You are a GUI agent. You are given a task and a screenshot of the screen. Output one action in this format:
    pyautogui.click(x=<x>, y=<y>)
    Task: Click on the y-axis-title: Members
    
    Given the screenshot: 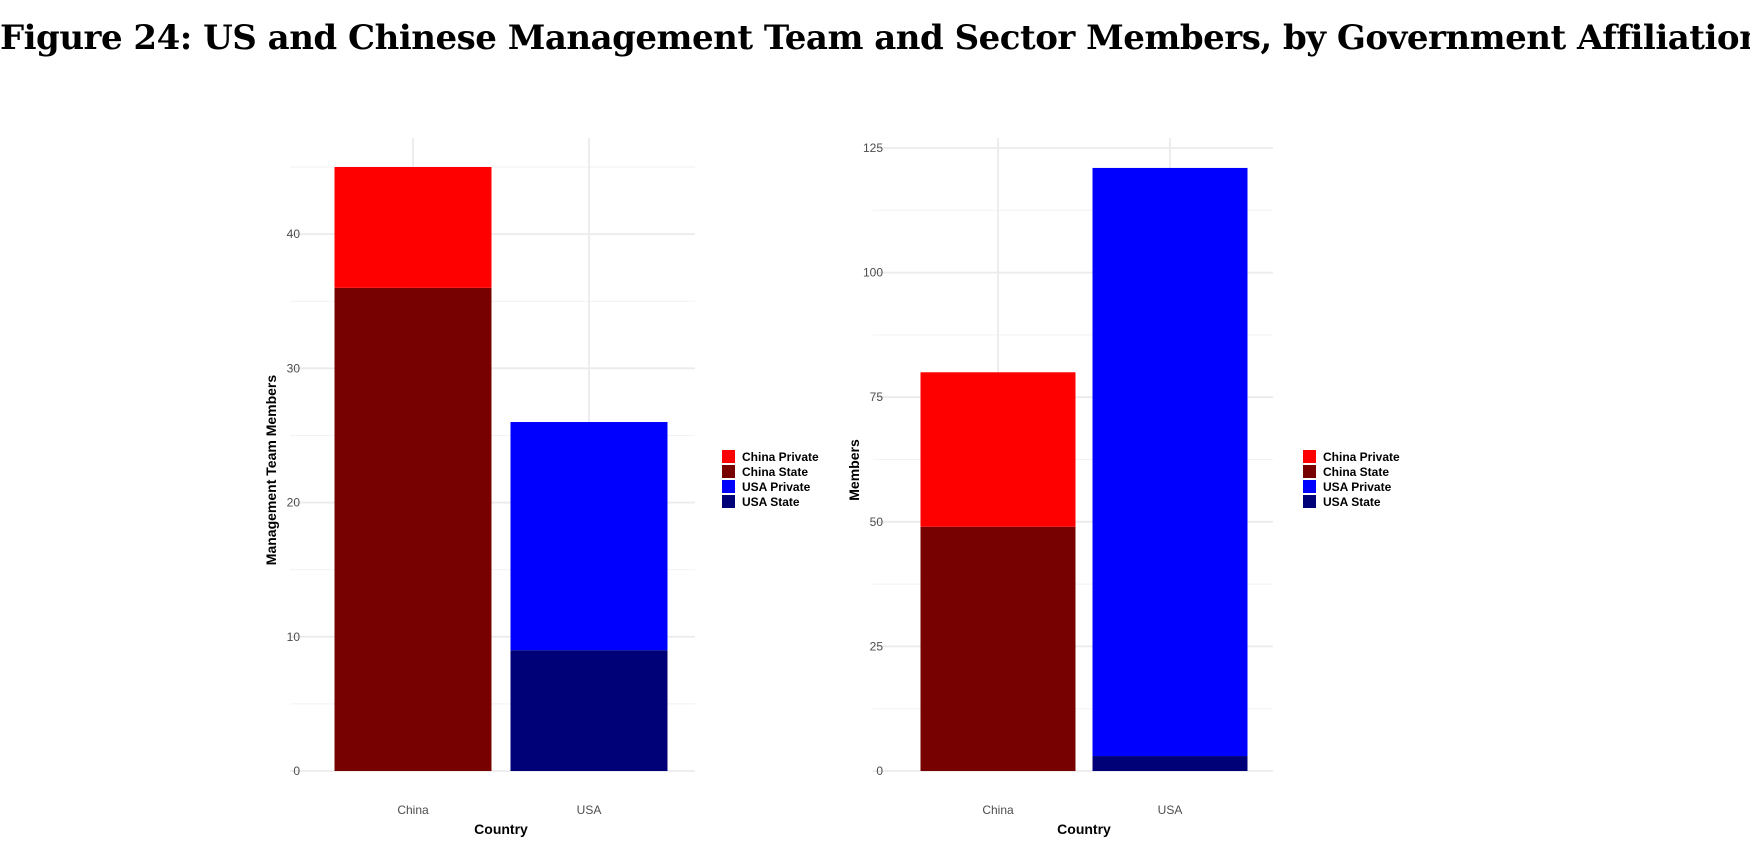 What is the action you would take?
    pyautogui.click(x=854, y=470)
    